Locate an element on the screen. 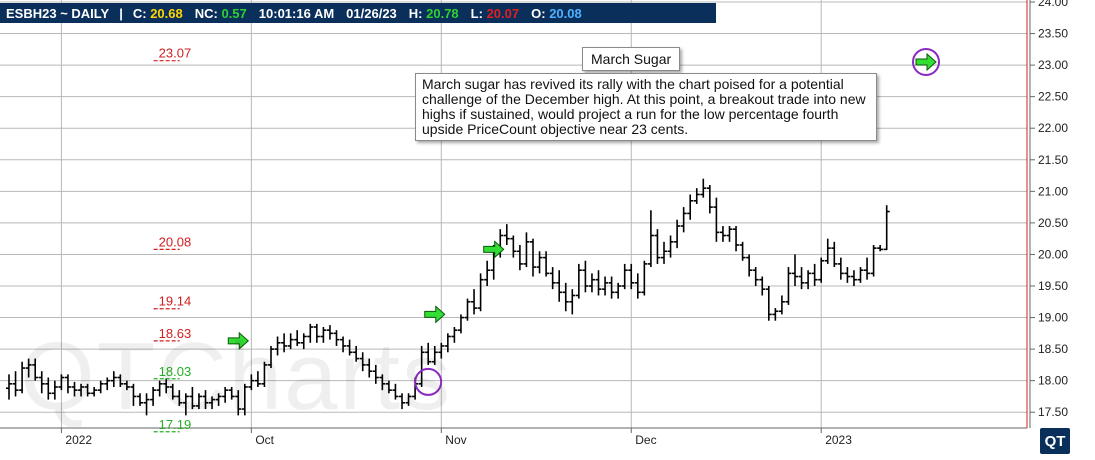 The height and width of the screenshot is (460, 1095). annotation-title: March Sugar is located at coordinates (631, 59).